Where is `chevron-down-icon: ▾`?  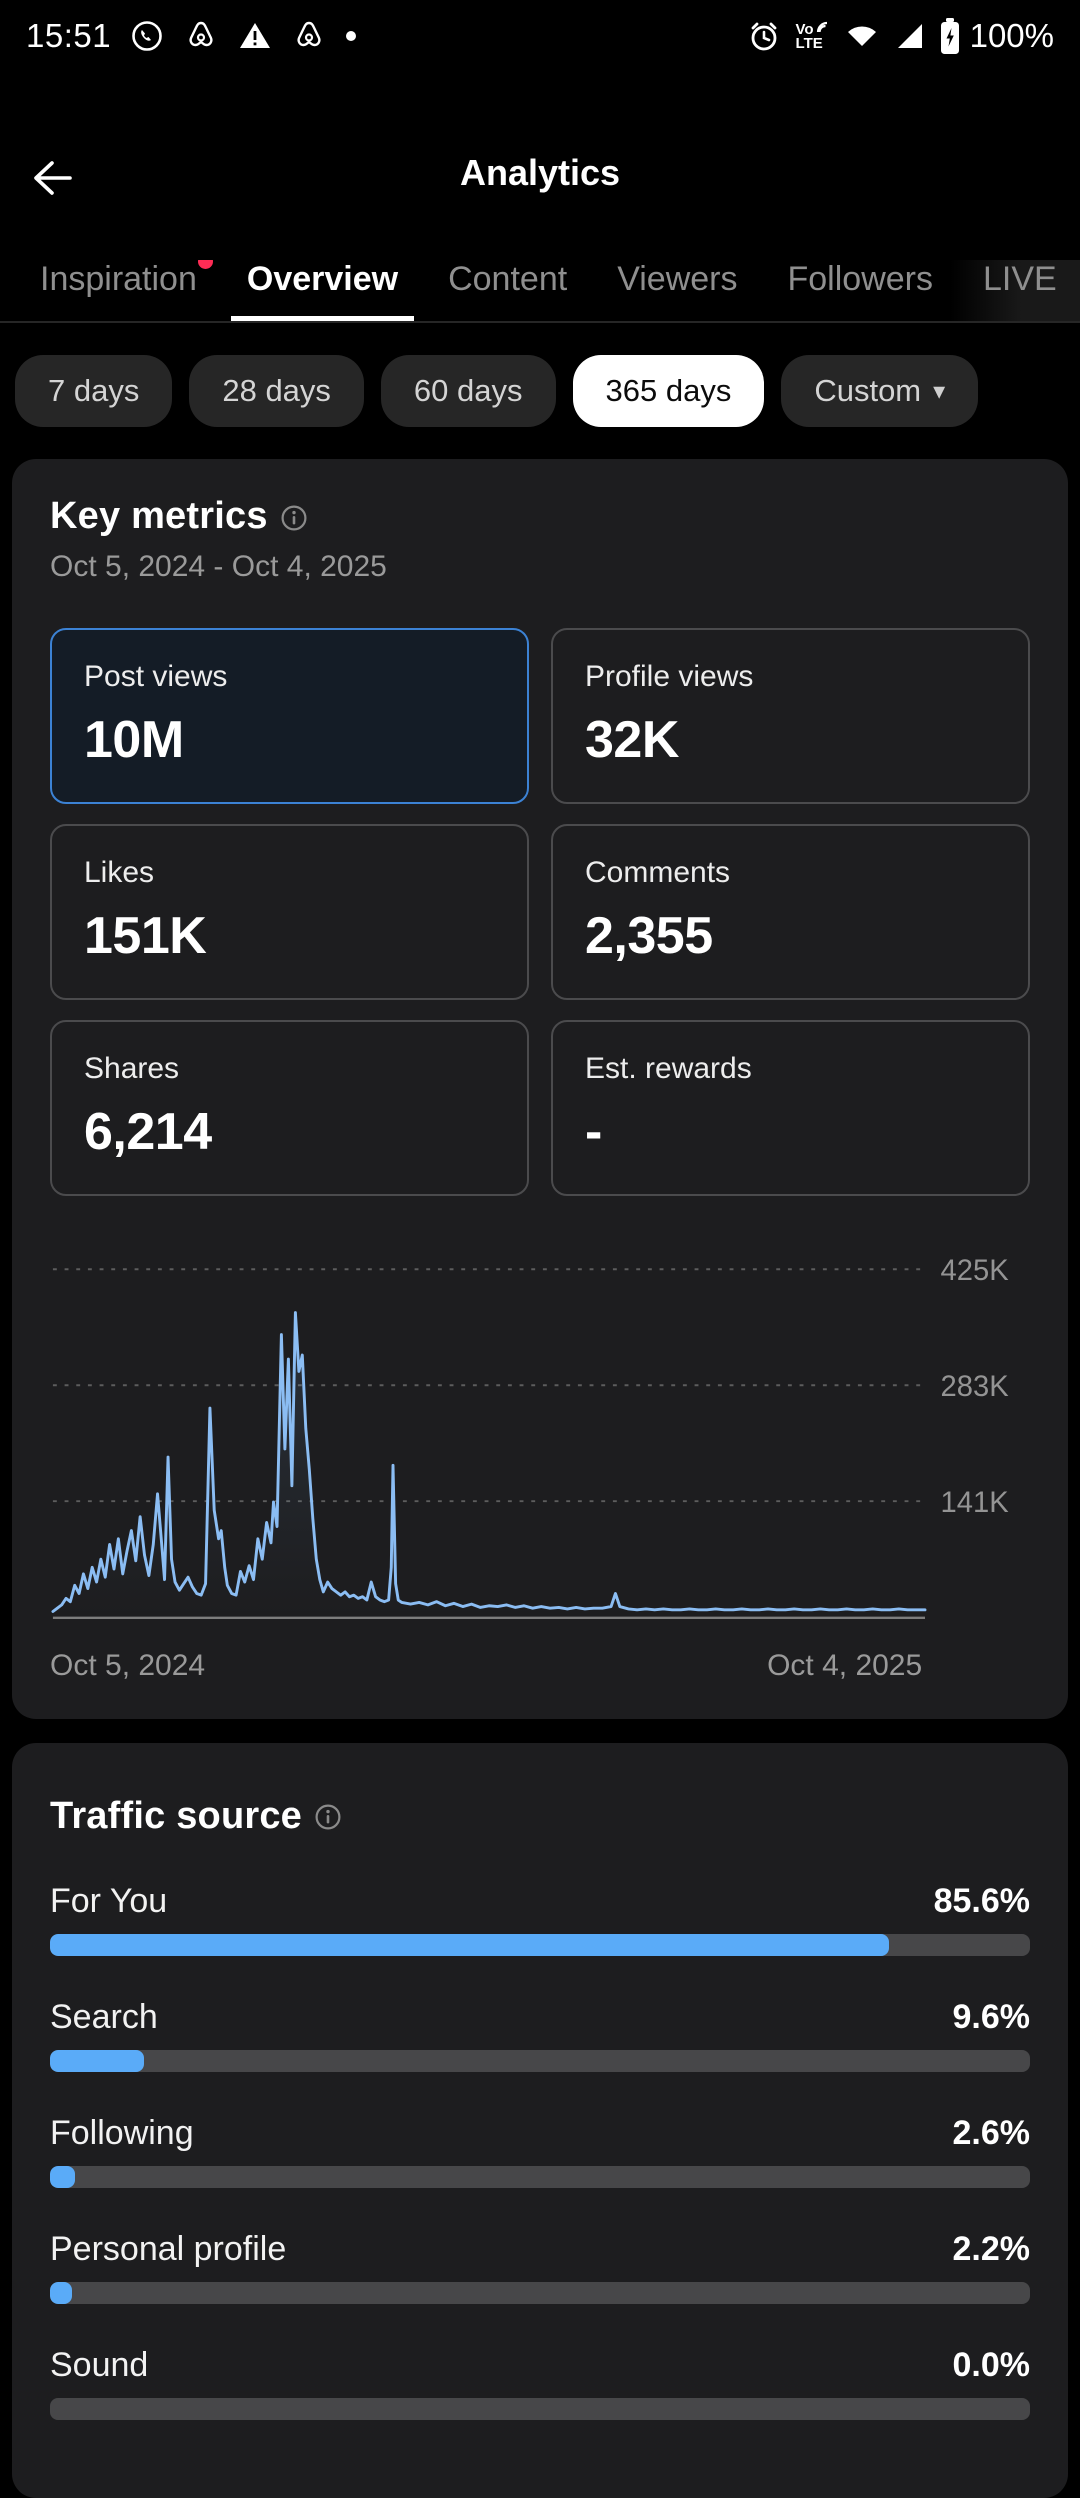
chevron-down-icon: ▾ is located at coordinates (939, 391).